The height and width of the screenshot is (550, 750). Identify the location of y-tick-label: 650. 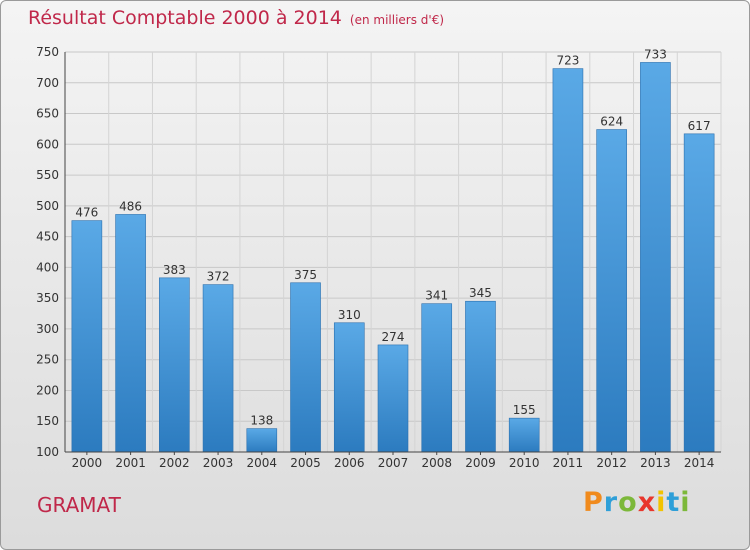
(47, 114).